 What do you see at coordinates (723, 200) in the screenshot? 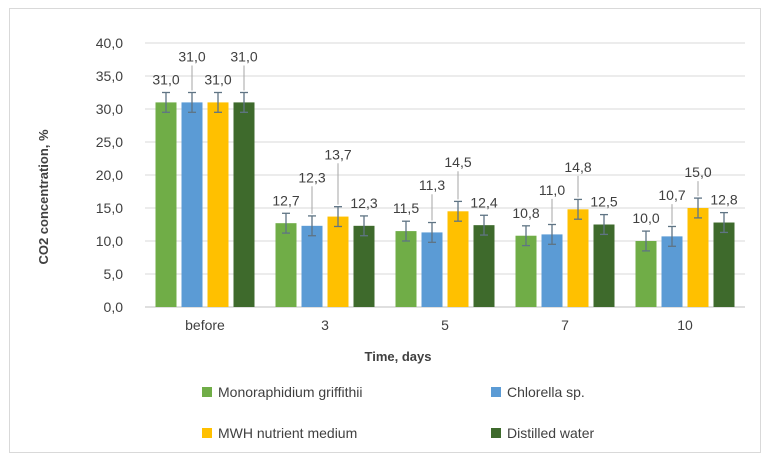
I see `data-label: 12,8` at bounding box center [723, 200].